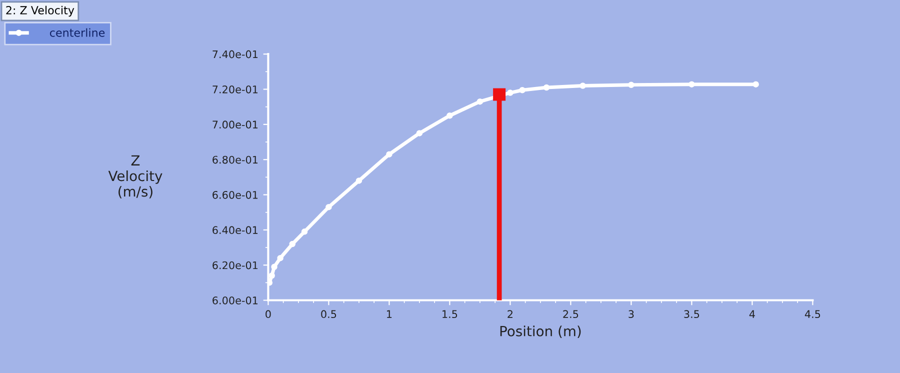 The width and height of the screenshot is (900, 373). Describe the element at coordinates (268, 314) in the screenshot. I see `x-tick-label: 0` at that location.